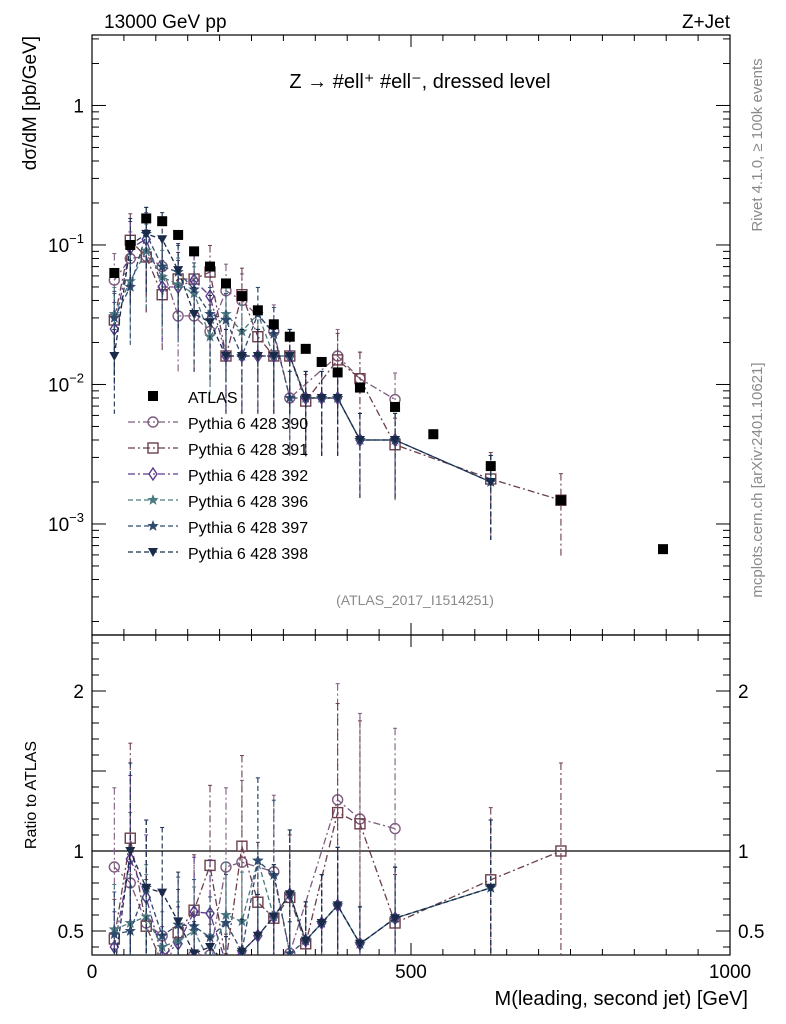  What do you see at coordinates (71, 932) in the screenshot?
I see `ratio-tick-label: 0.5` at bounding box center [71, 932].